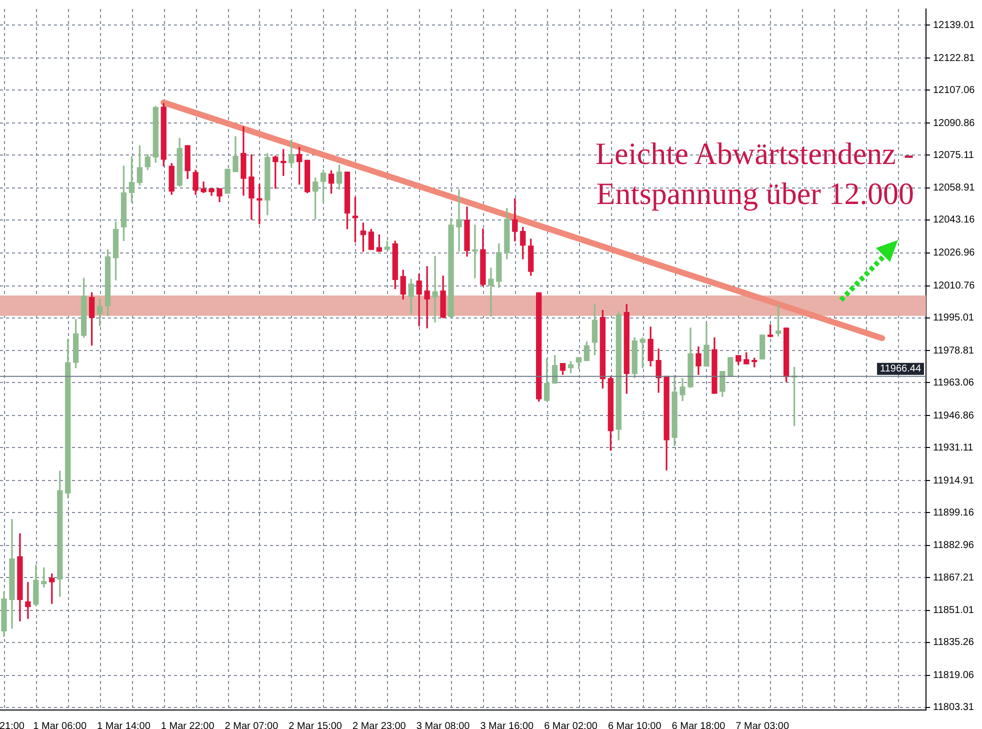  What do you see at coordinates (124, 724) in the screenshot?
I see `x-tick-label: 1 Mar 14:00` at bounding box center [124, 724].